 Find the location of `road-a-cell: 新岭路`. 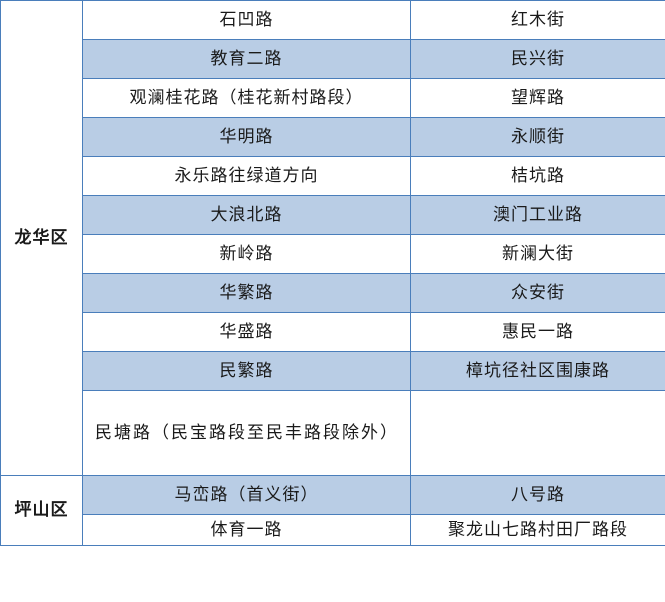

road-a-cell: 新岭路 is located at coordinates (246, 254).